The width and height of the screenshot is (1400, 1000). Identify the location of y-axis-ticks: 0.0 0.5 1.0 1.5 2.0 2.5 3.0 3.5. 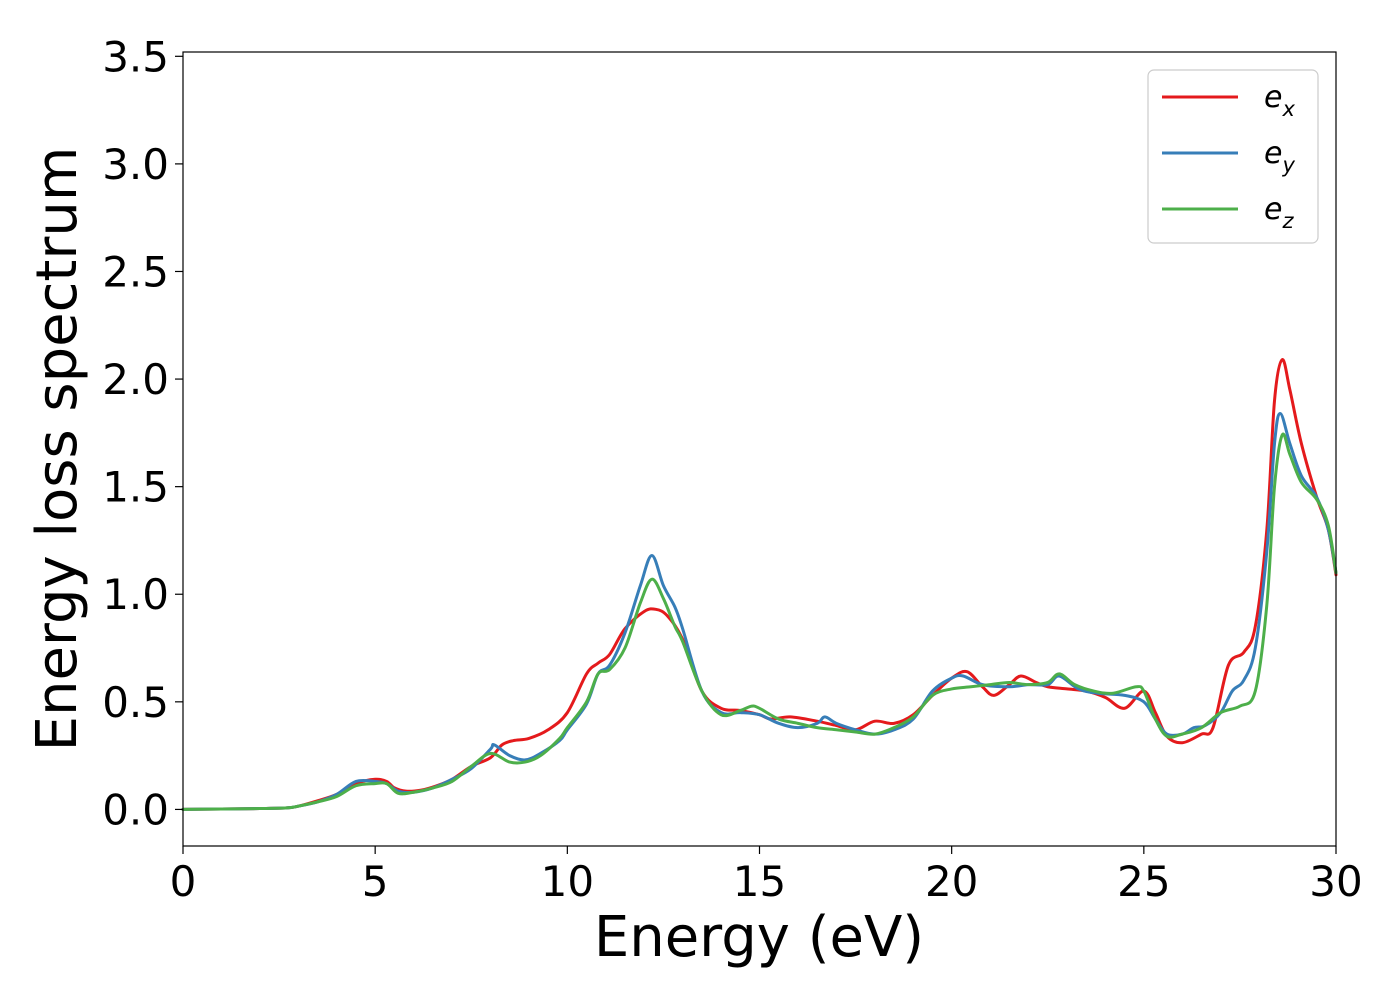
(142, 433).